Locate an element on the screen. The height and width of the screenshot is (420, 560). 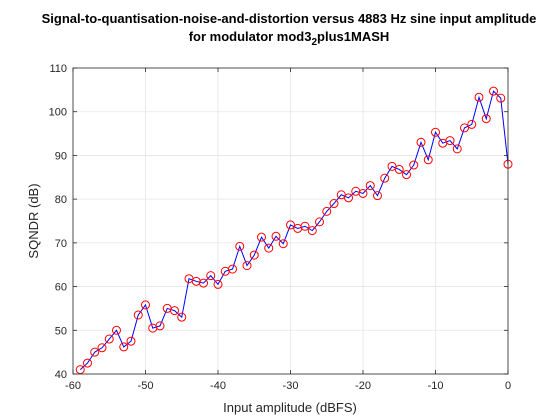
y-tick-label: 80 is located at coordinates (61, 200).